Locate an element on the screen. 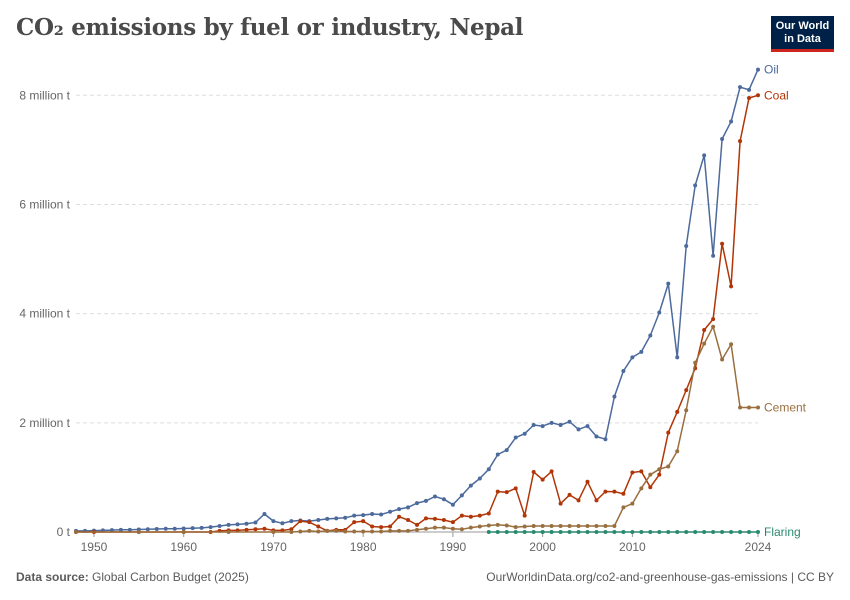 The image size is (850, 600). x-tick-label: 2000 is located at coordinates (542, 547).